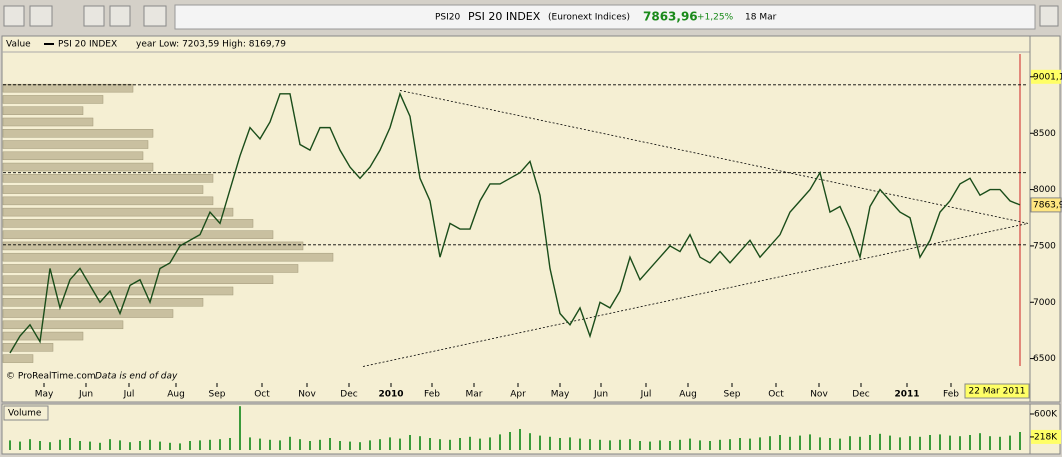 The height and width of the screenshot is (457, 1062). What do you see at coordinates (211, 45) in the screenshot?
I see `stats: year Low: 7203,59 High: 8169,79` at bounding box center [211, 45].